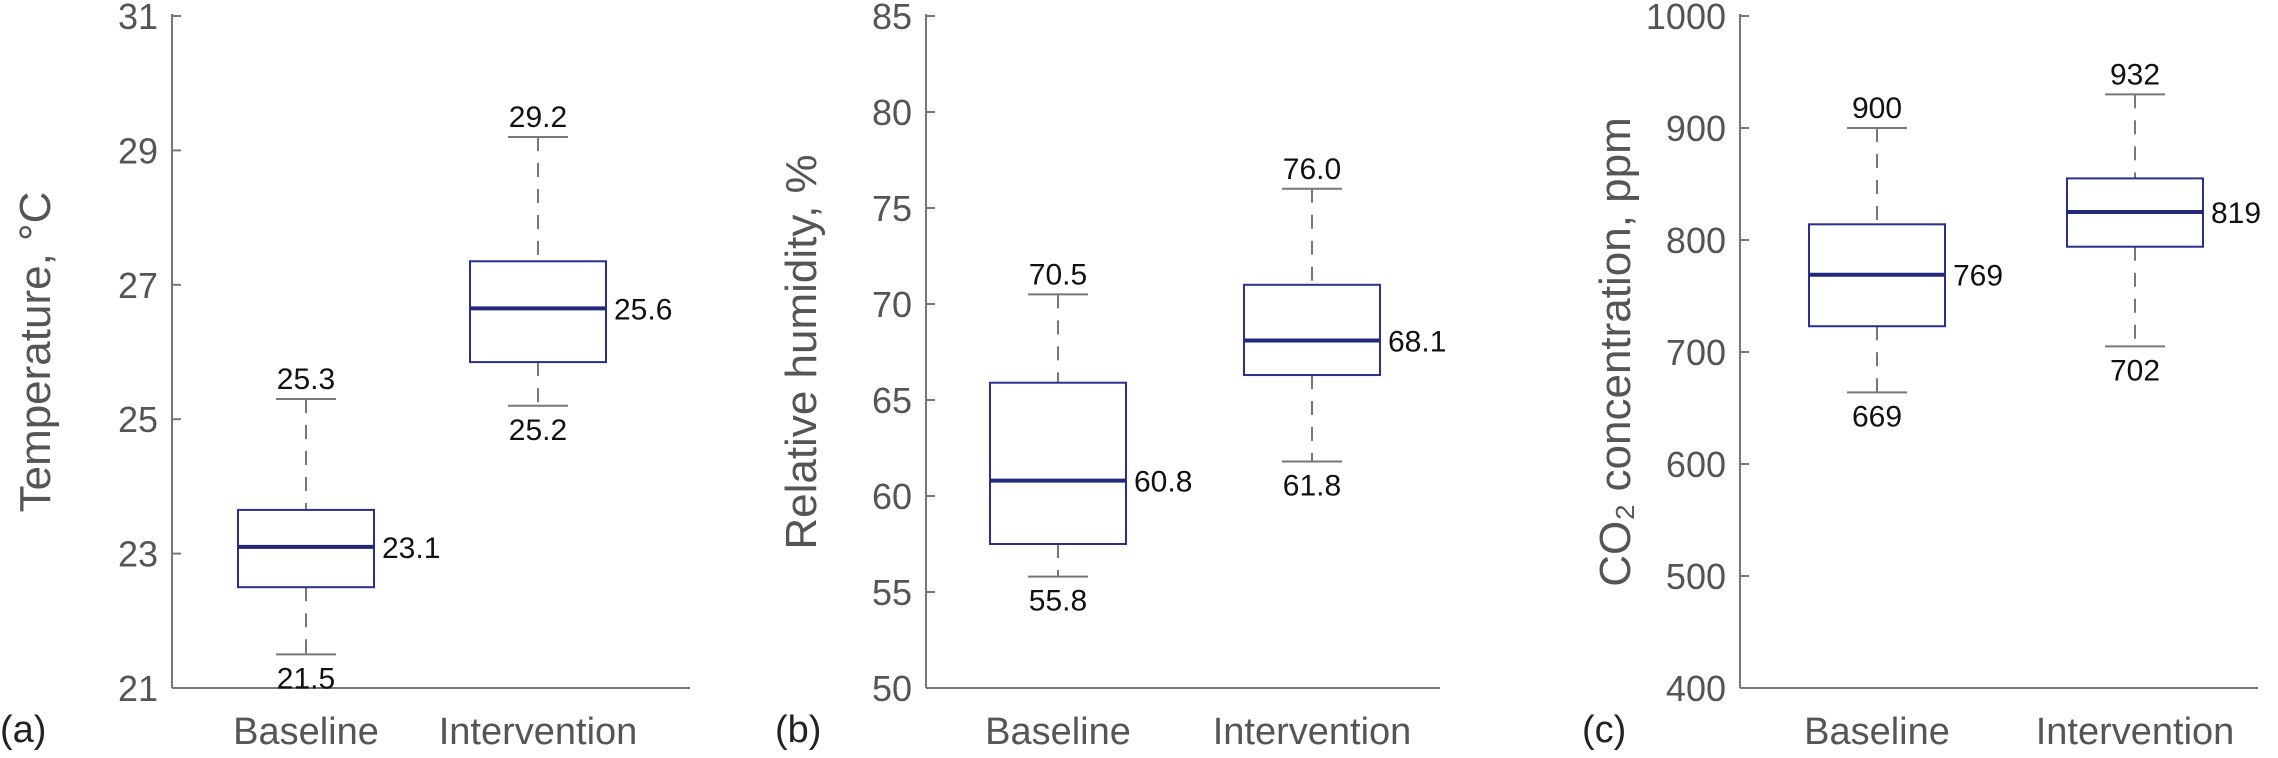 This screenshot has height=758, width=2278. Describe the element at coordinates (1058, 601) in the screenshot. I see `whisker-low-label: 55.8` at that location.